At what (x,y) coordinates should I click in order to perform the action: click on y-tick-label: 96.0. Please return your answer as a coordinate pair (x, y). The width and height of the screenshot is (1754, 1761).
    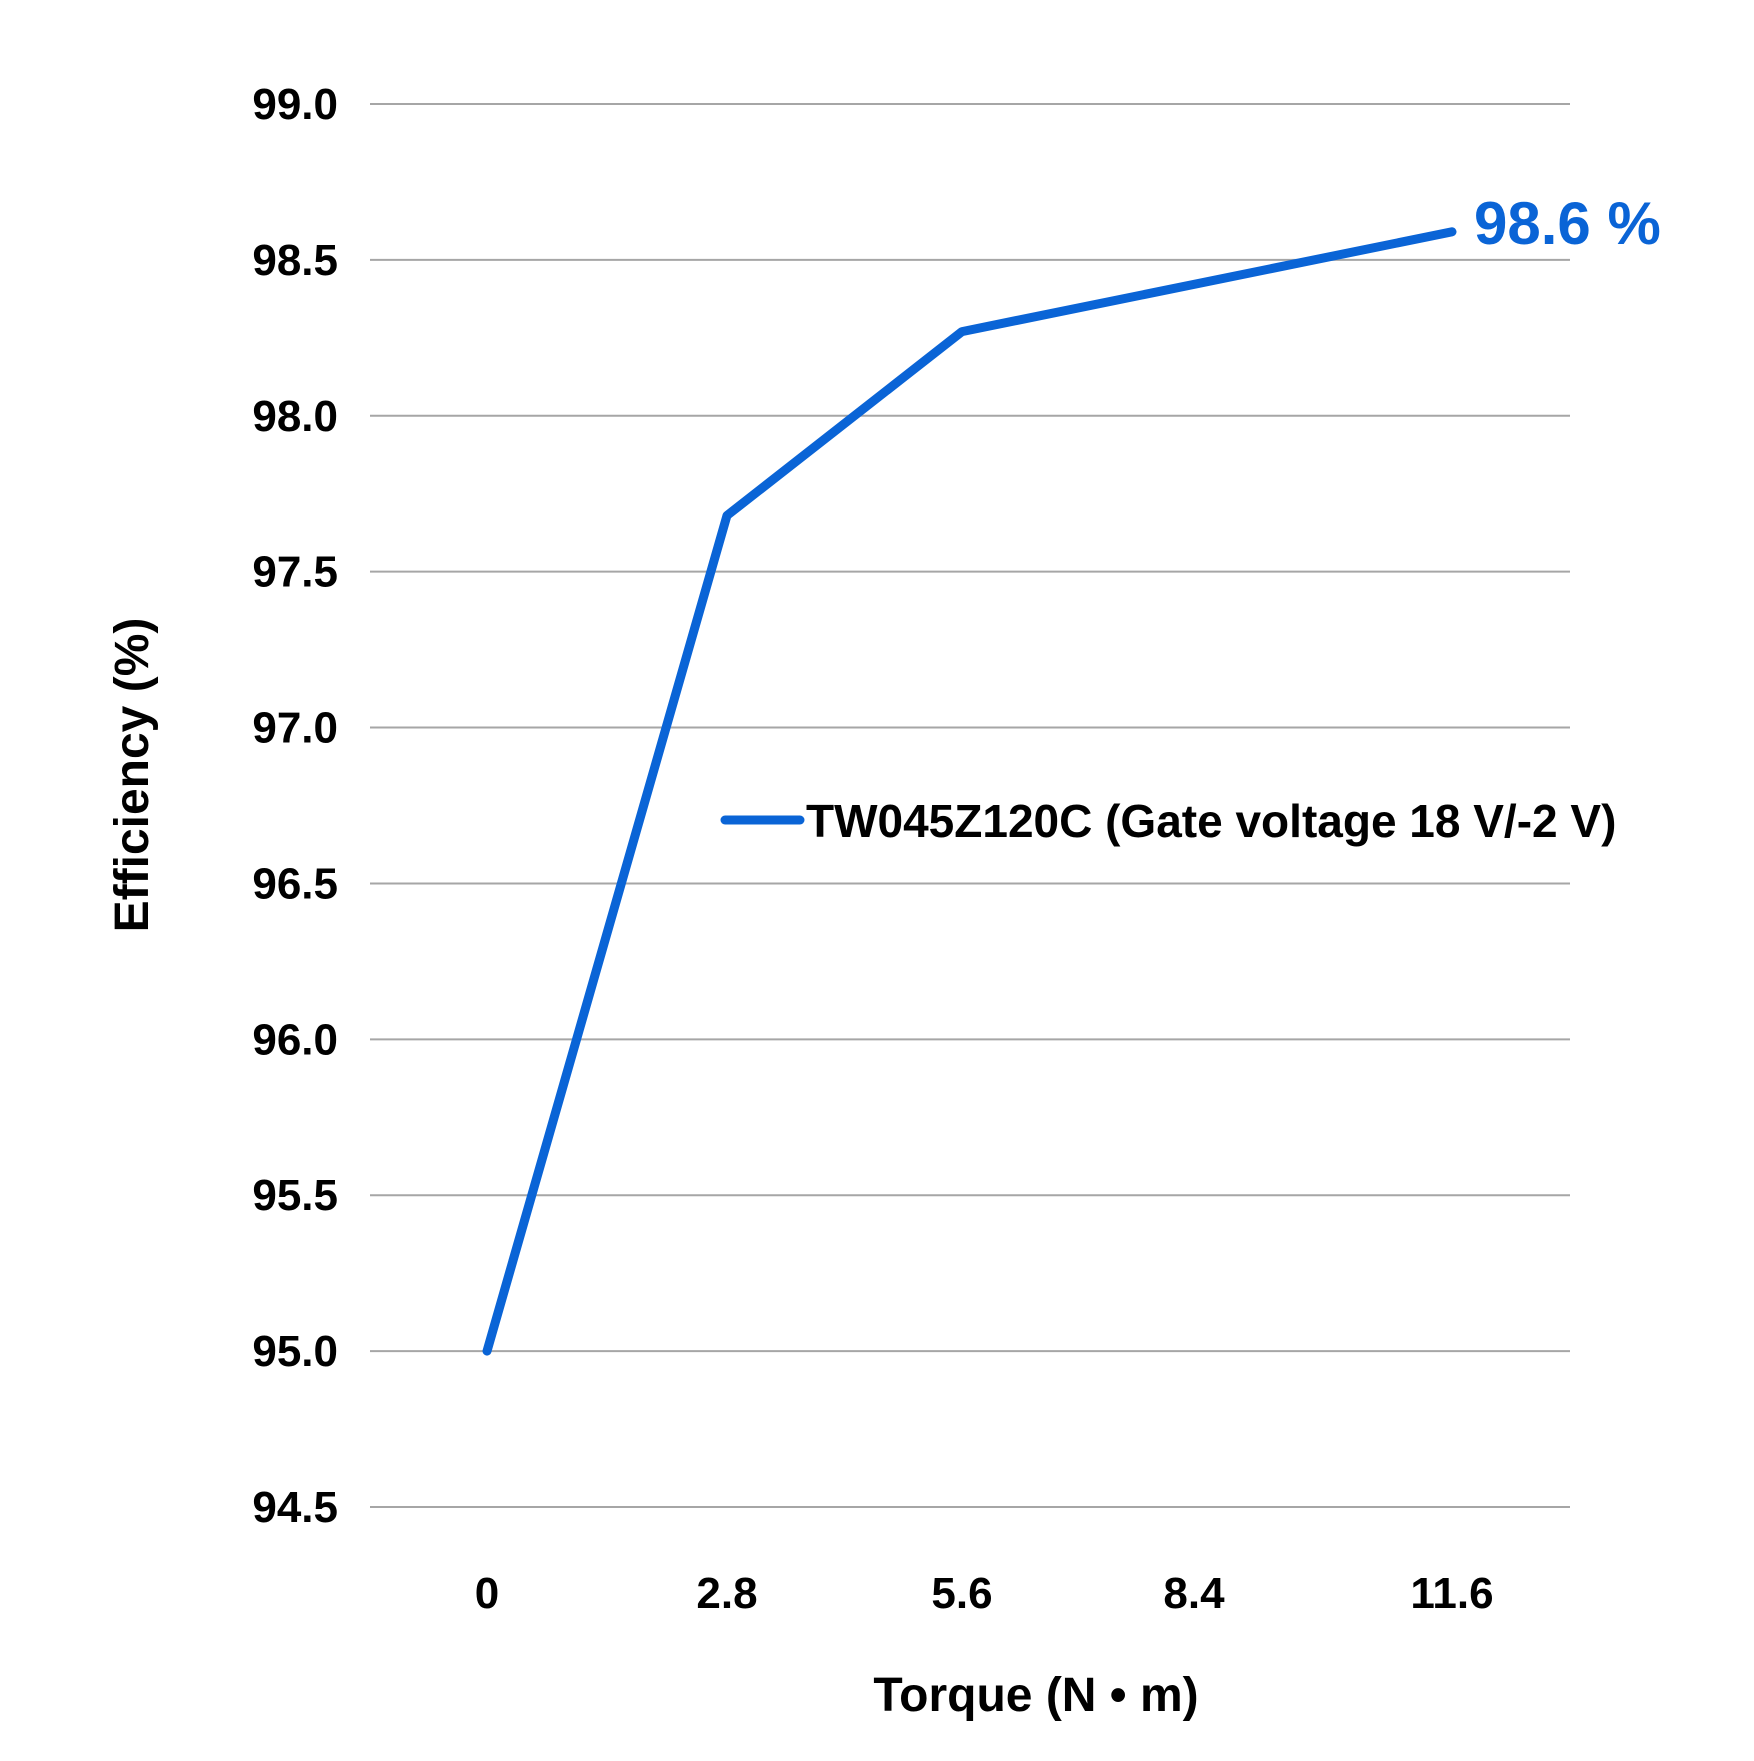
    Looking at the image, I should click on (295, 1039).